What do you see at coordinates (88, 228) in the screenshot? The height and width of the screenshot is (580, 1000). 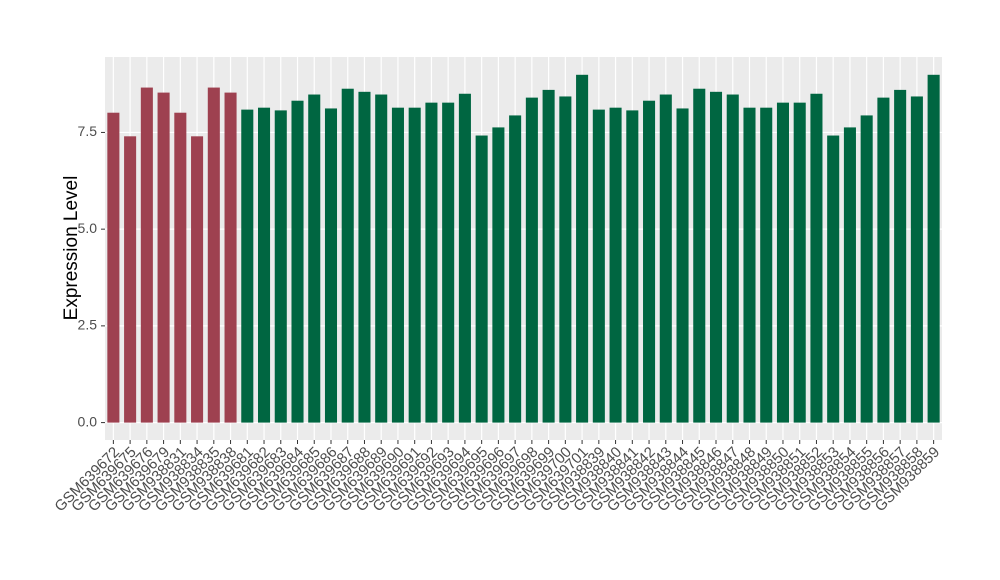 I see `y-tick-label: 5.0` at bounding box center [88, 228].